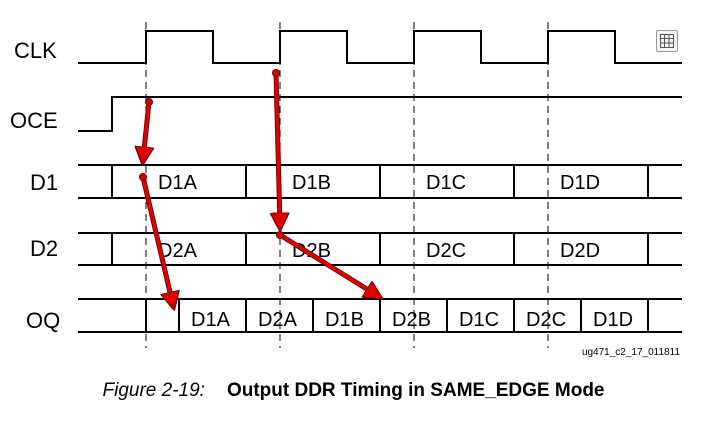  What do you see at coordinates (34, 120) in the screenshot?
I see `signal-label-oce: OCE` at bounding box center [34, 120].